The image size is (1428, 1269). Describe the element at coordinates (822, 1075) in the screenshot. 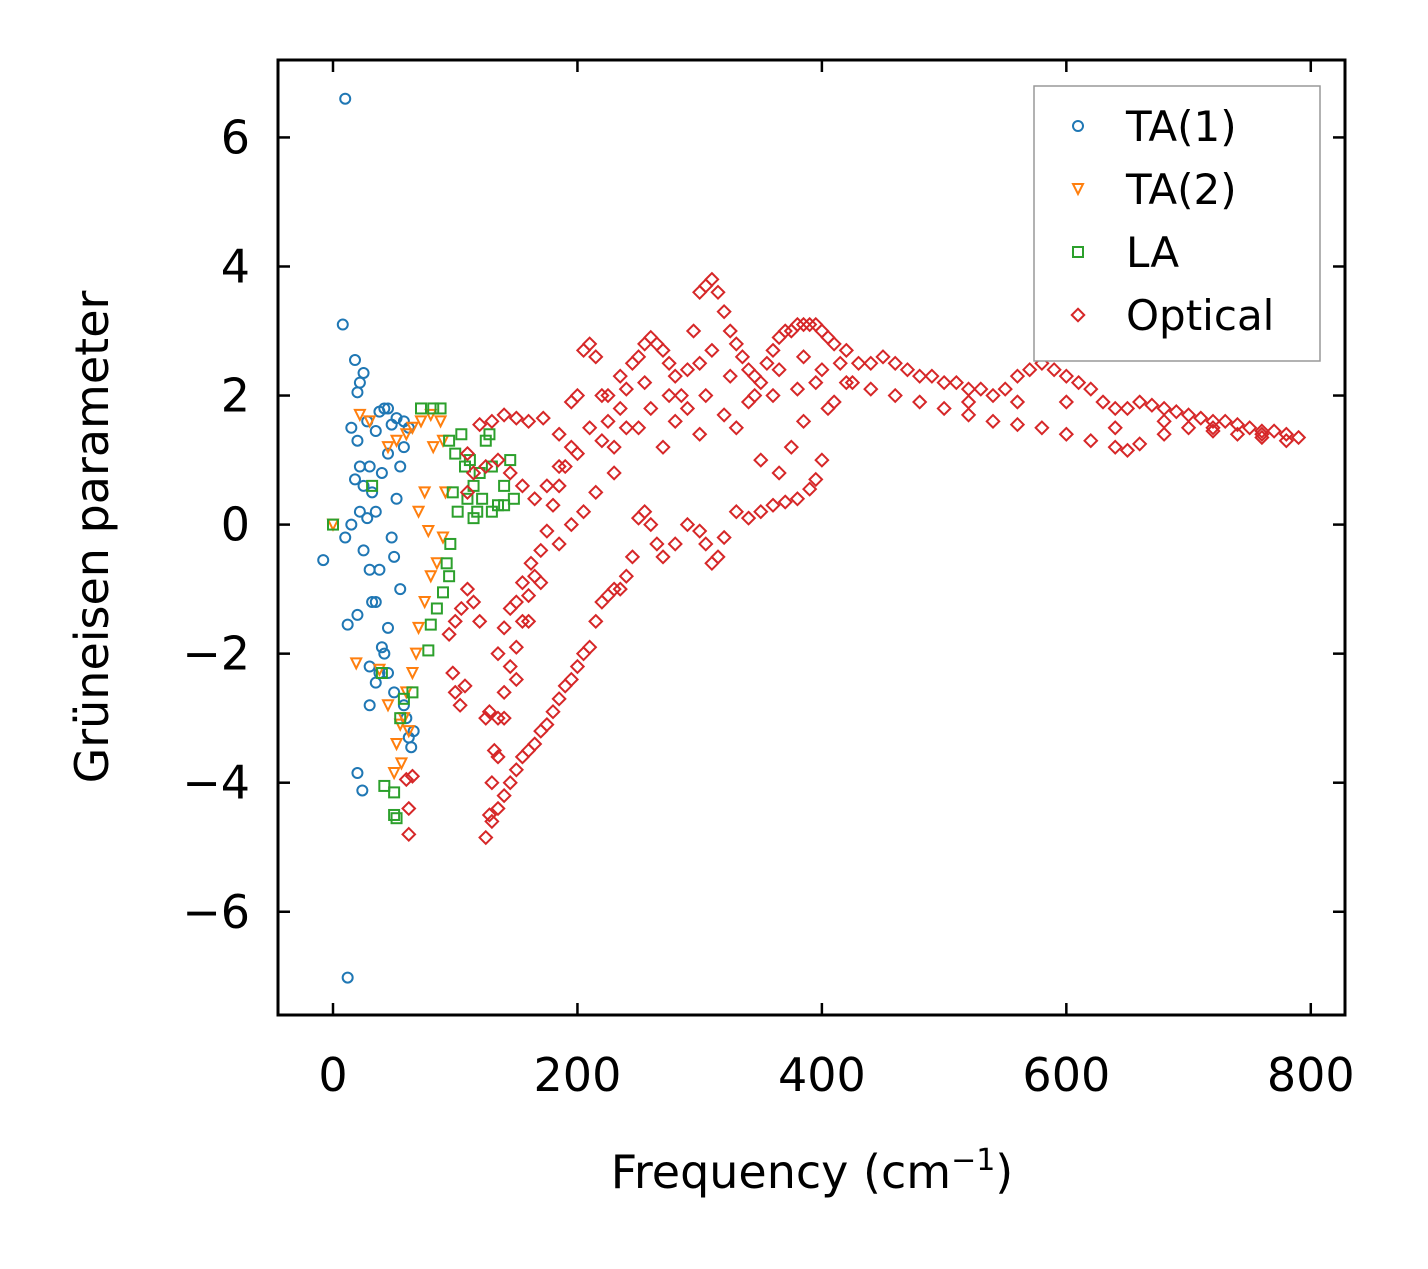

I see `x-tick-label: 400` at that location.